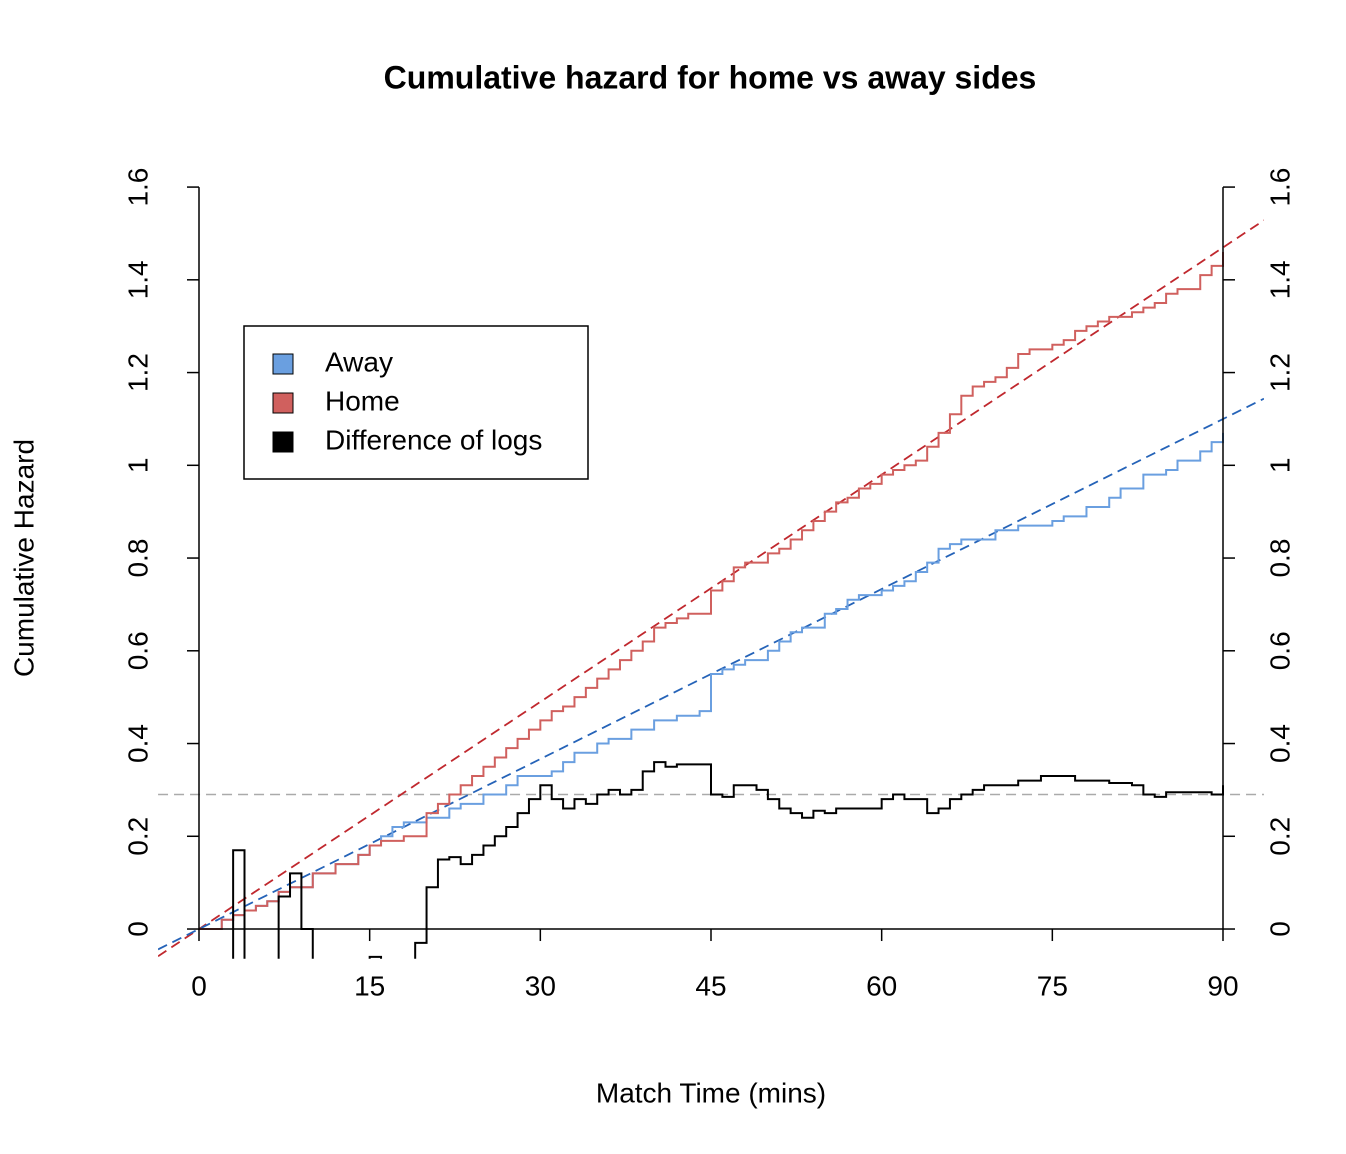  What do you see at coordinates (881, 985) in the screenshot?
I see `x-tick-label: 60` at bounding box center [881, 985].